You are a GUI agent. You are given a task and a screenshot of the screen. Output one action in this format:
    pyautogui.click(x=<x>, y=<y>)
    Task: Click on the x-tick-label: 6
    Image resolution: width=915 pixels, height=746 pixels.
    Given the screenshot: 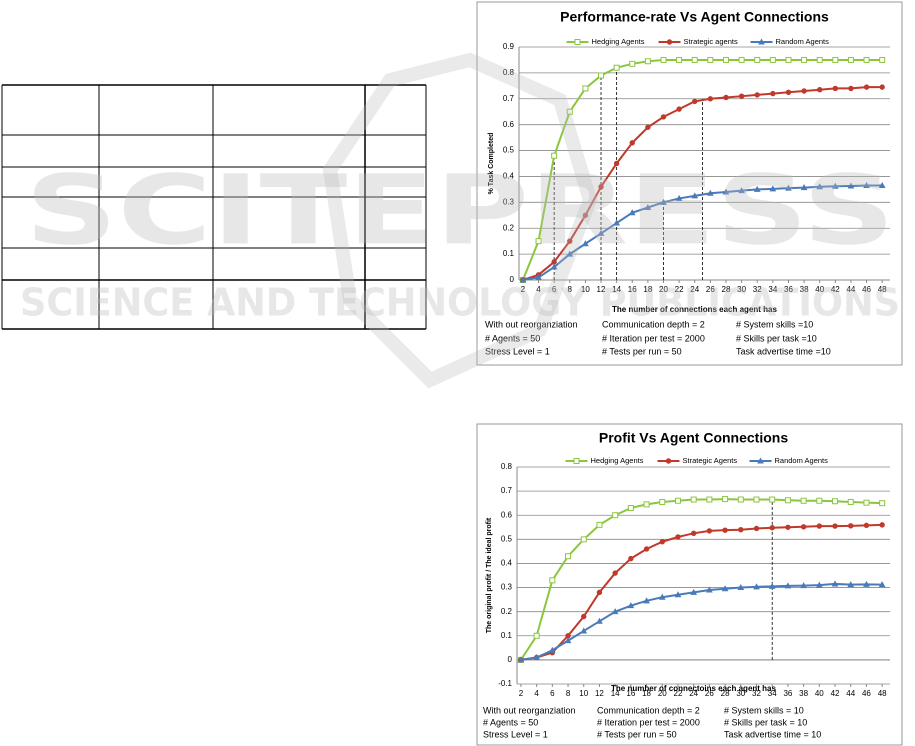 What is the action you would take?
    pyautogui.click(x=554, y=289)
    